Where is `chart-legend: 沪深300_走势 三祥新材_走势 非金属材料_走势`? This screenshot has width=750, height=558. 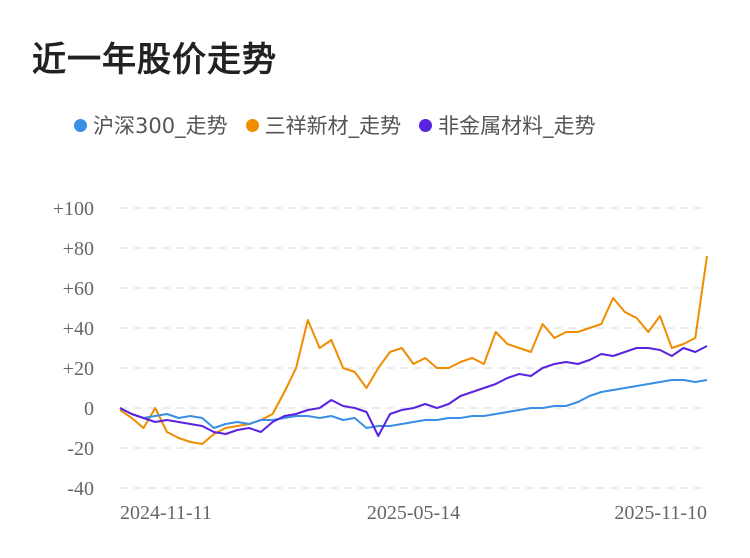 chart-legend: 沪深300_走势 三祥新材_走势 非金属材料_走势 is located at coordinates (344, 125).